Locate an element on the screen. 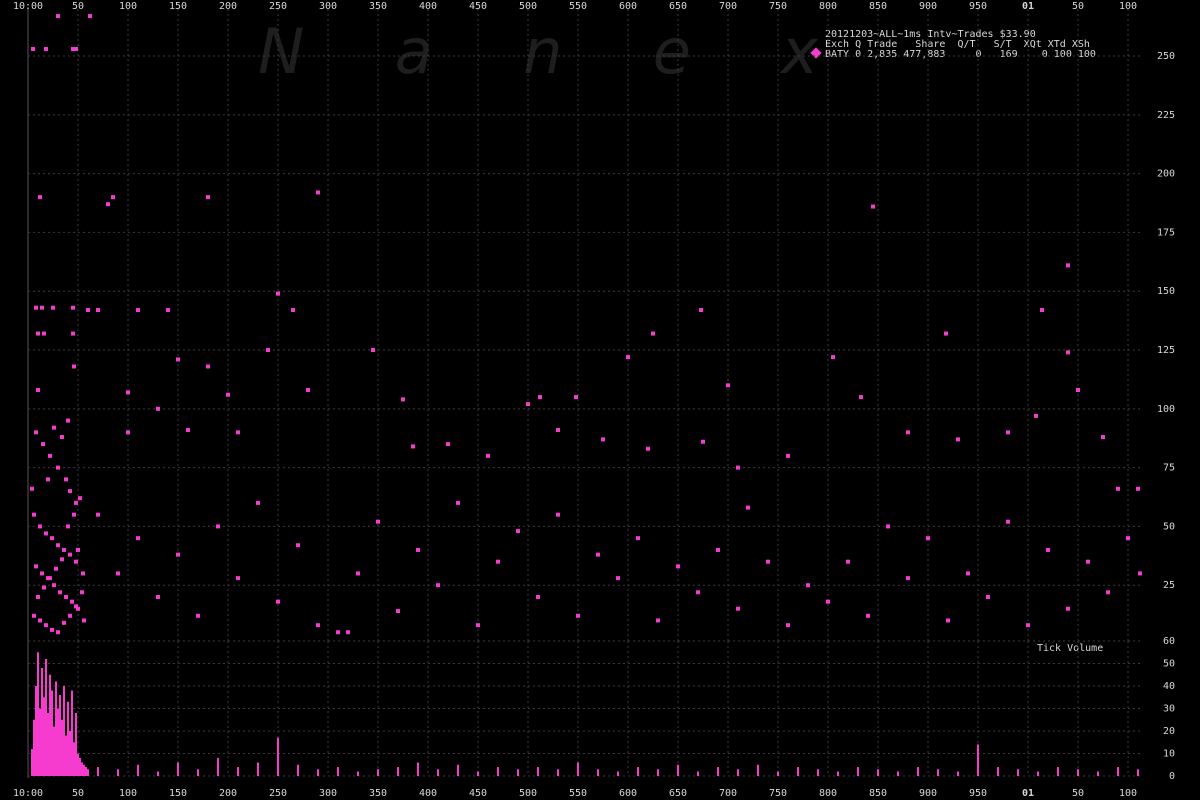 The image size is (1200, 800). x-tick-label: 450 is located at coordinates (478, 6).